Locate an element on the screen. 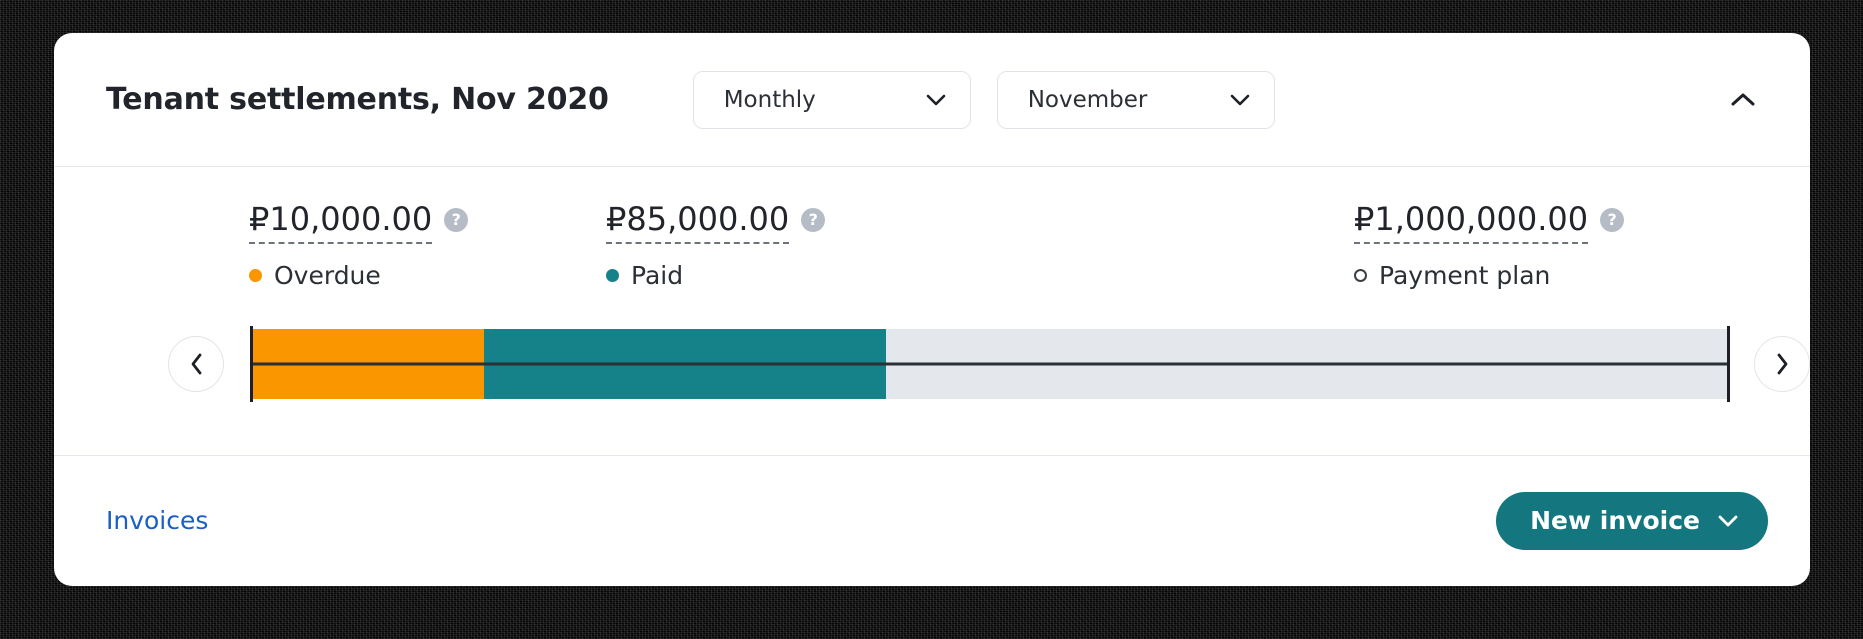 The width and height of the screenshot is (1863, 639). stat-paid-amount: ₽85,000.00 is located at coordinates (698, 223).